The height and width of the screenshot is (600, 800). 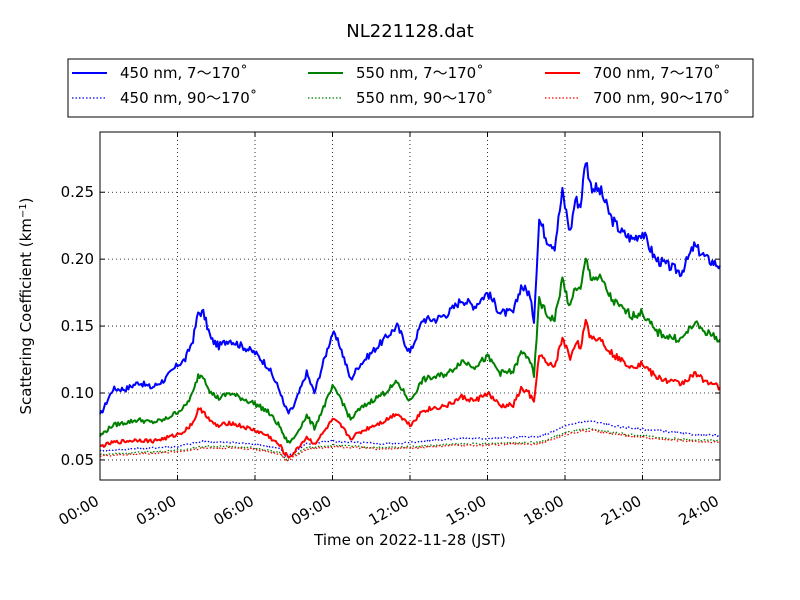 What do you see at coordinates (156, 510) in the screenshot?
I see `x-tick-label: 03:00` at bounding box center [156, 510].